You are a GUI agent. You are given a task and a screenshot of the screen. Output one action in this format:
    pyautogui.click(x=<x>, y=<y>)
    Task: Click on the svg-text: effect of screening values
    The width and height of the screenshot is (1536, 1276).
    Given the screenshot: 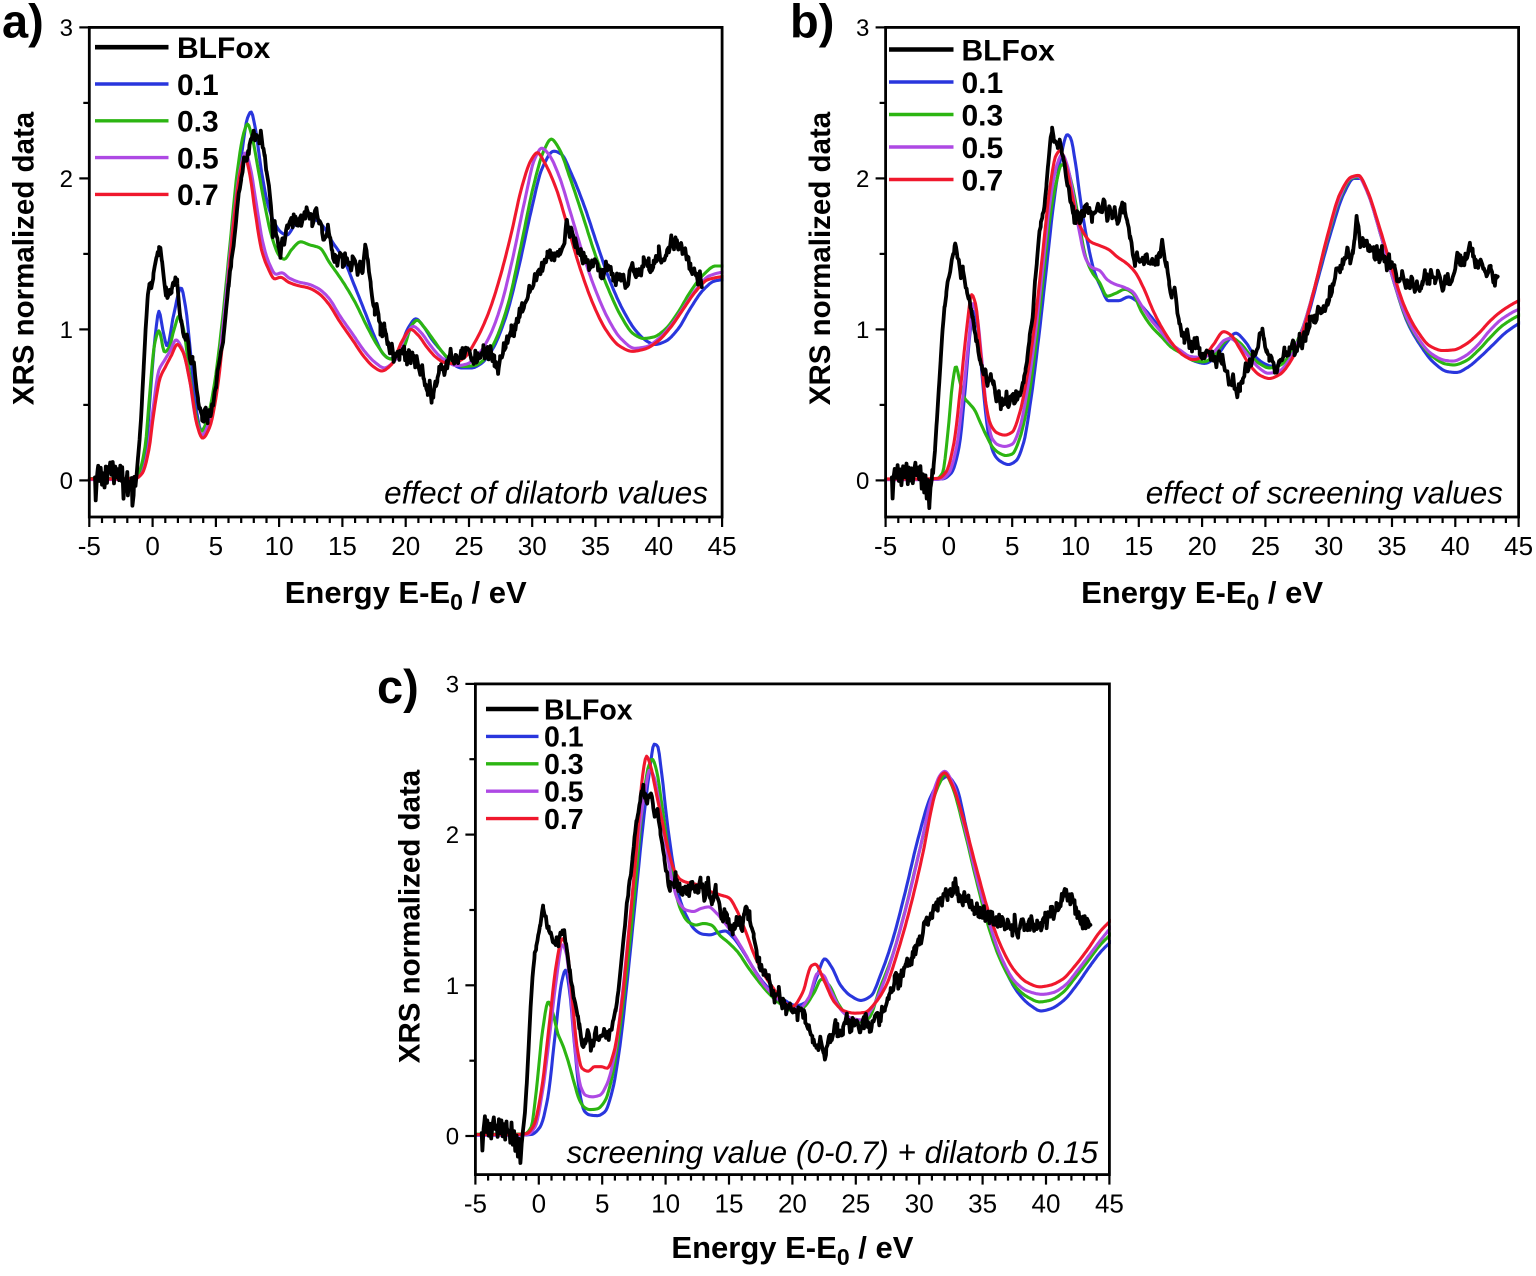 What is the action you would take?
    pyautogui.click(x=1324, y=493)
    